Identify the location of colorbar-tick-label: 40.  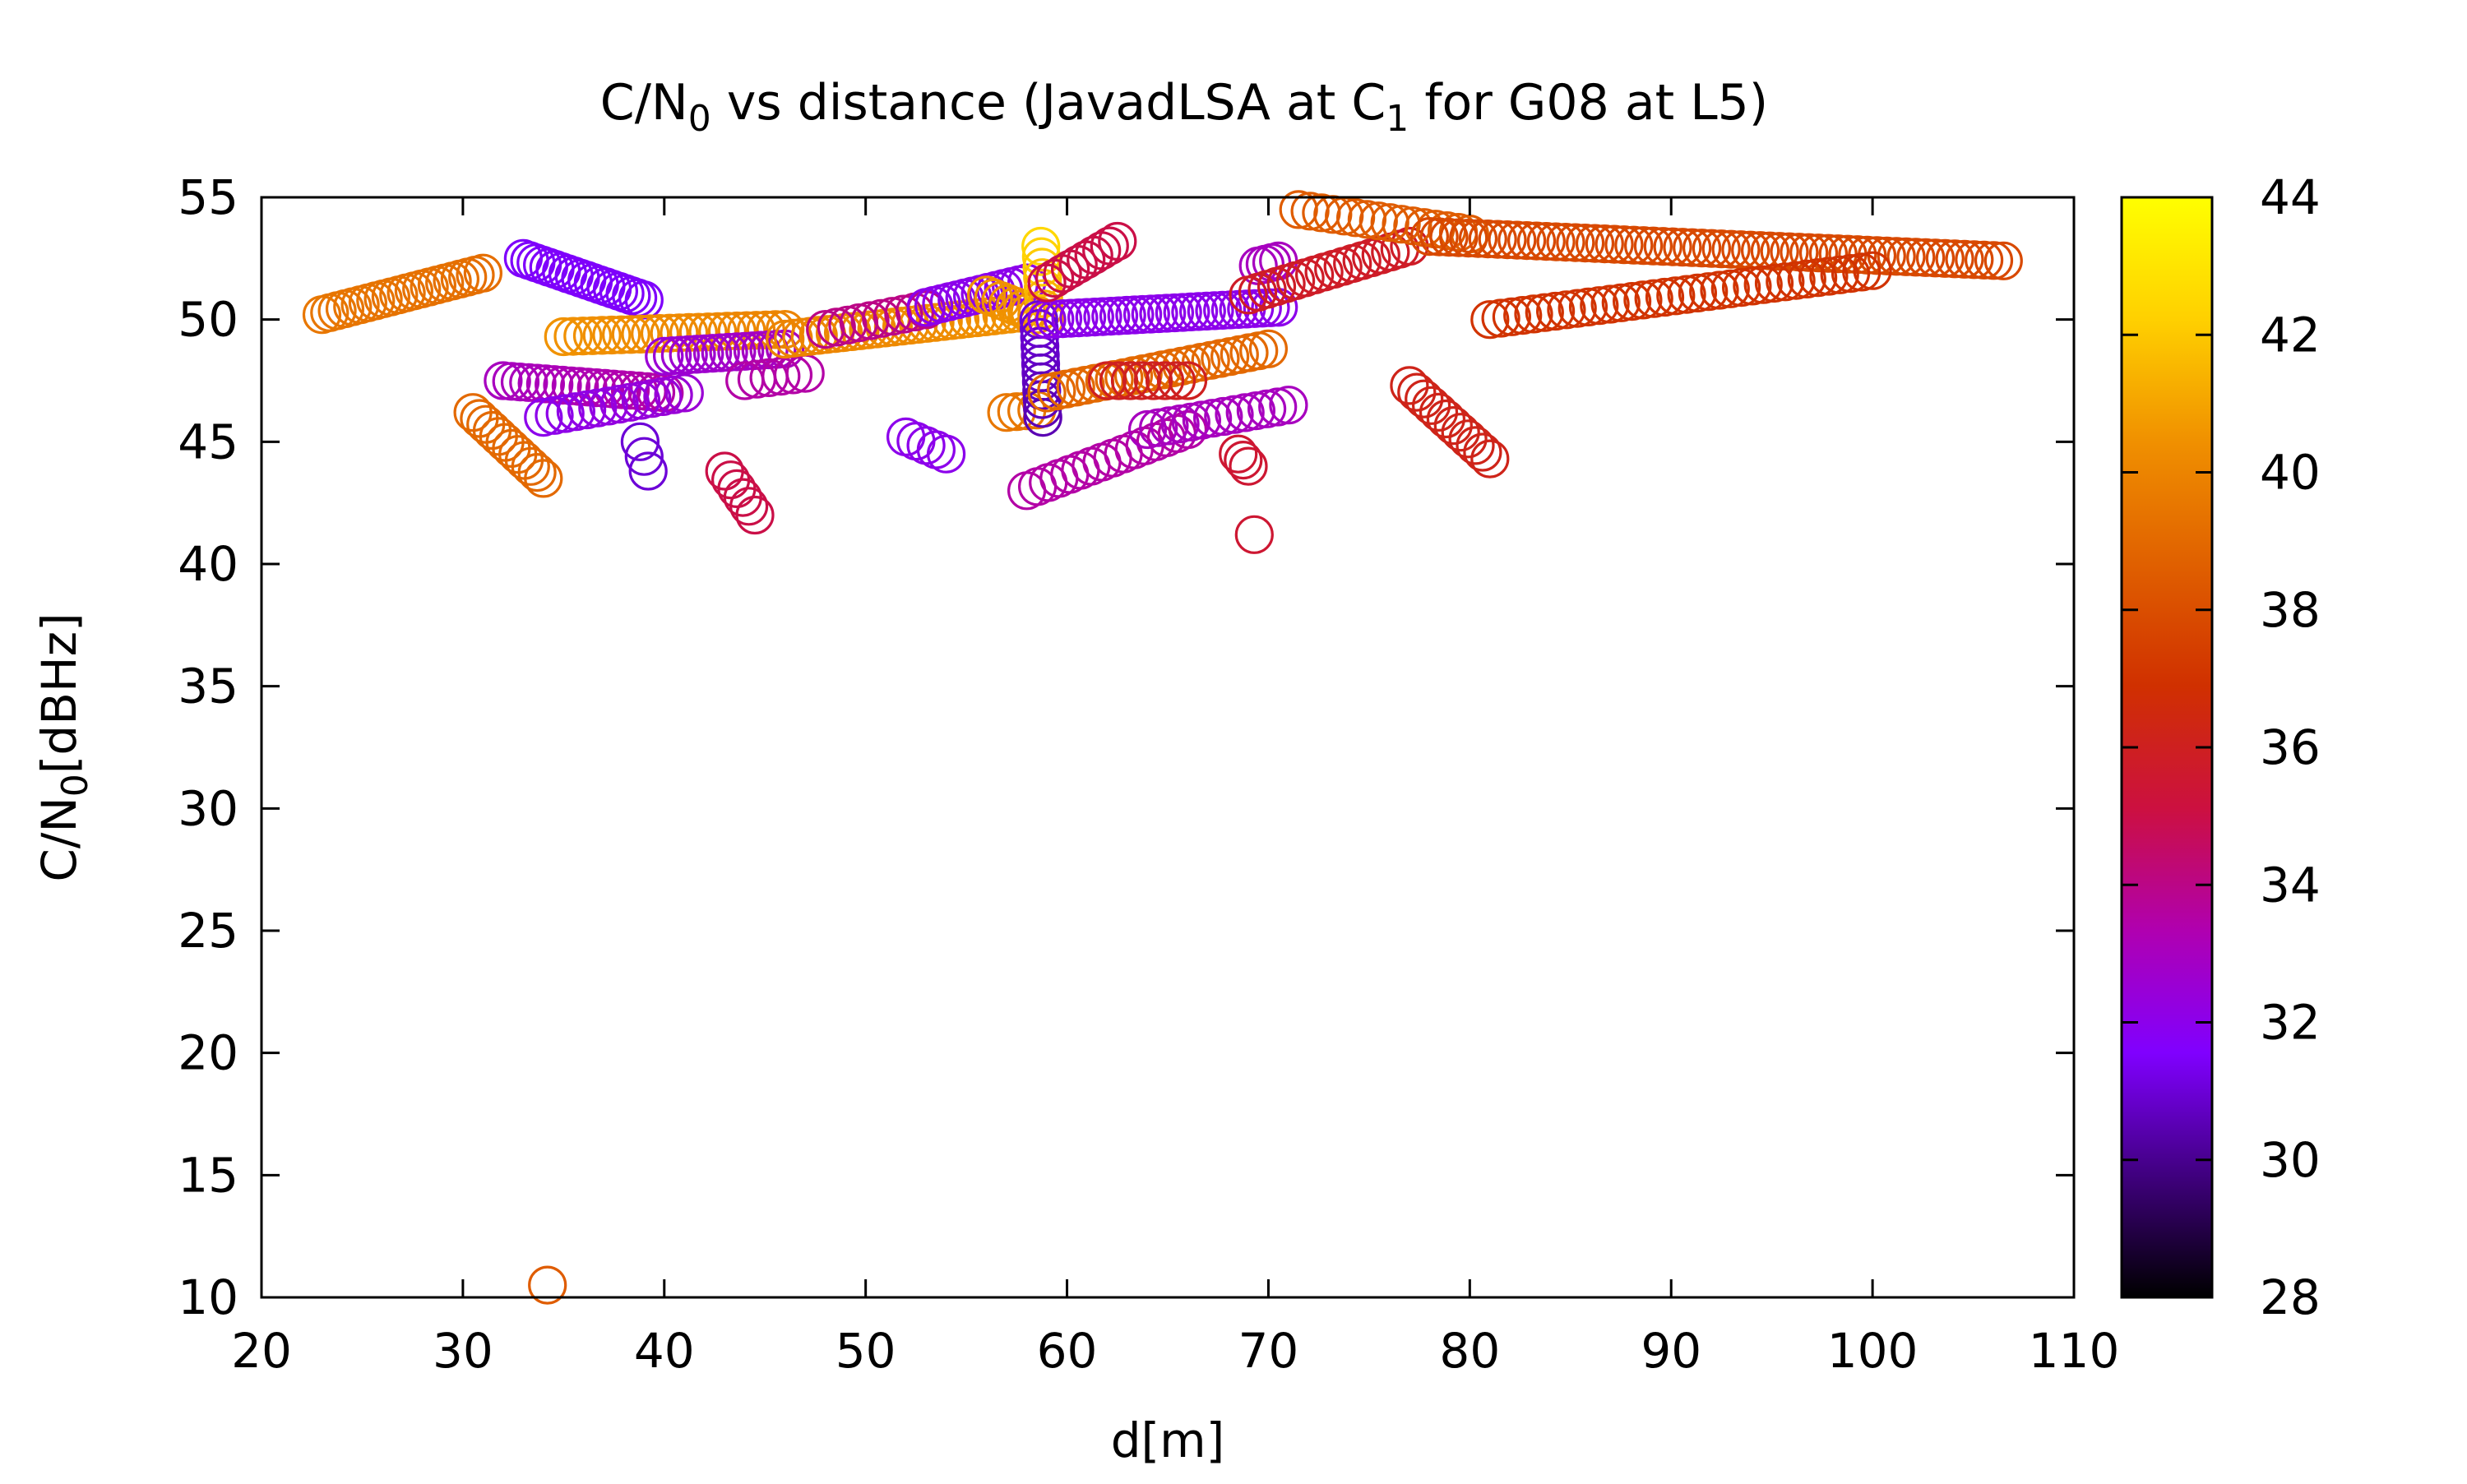
(2290, 473).